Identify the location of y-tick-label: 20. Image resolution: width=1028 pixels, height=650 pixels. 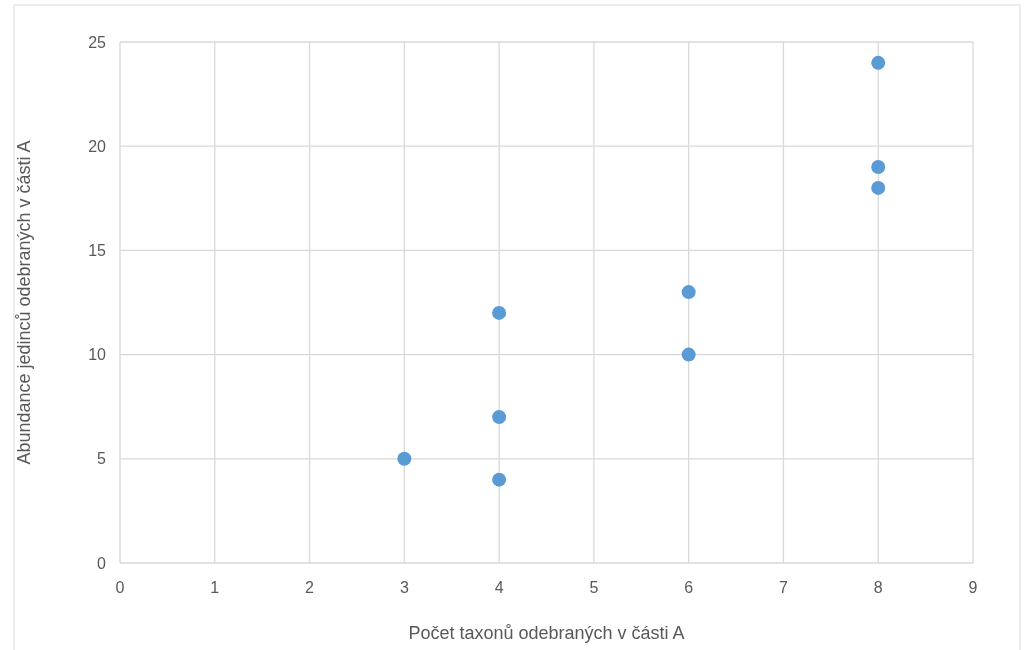
(97, 146).